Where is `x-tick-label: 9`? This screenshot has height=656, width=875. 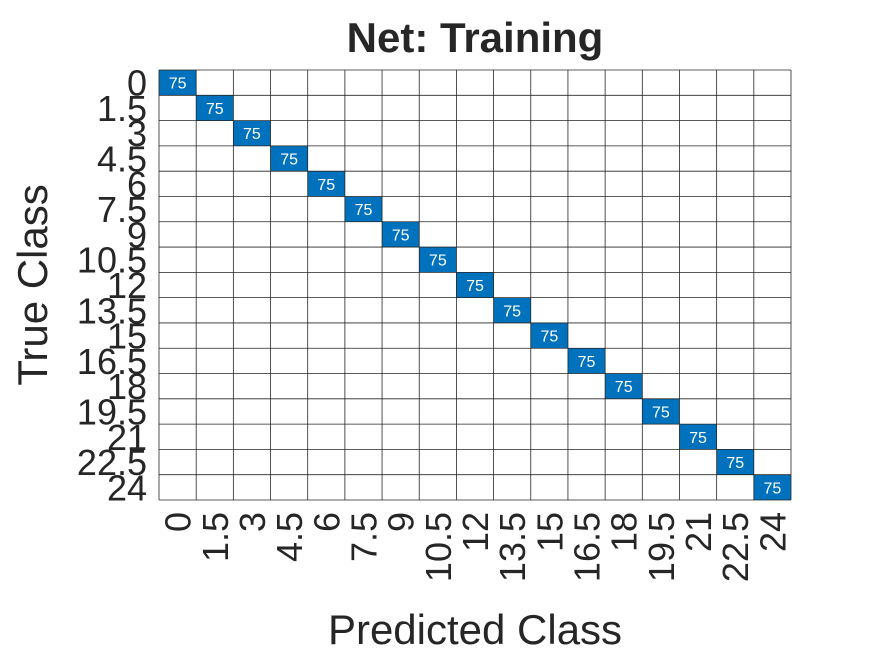 x-tick-label: 9 is located at coordinates (401, 522).